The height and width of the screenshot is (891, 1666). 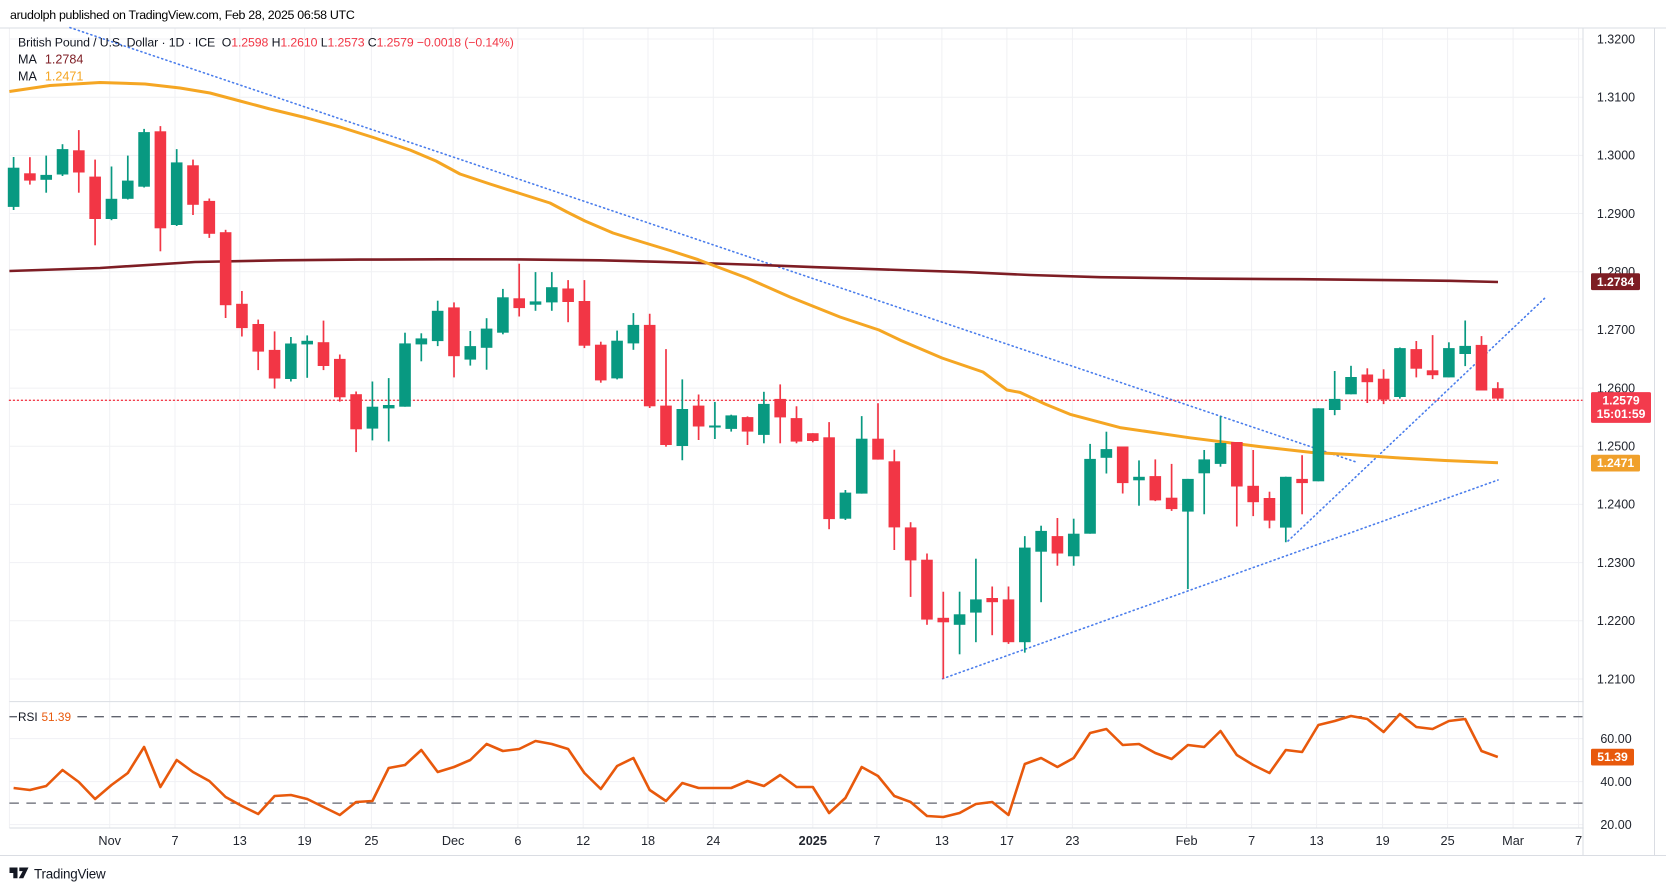 What do you see at coordinates (1616, 447) in the screenshot?
I see `svg-text: 1.2500` at bounding box center [1616, 447].